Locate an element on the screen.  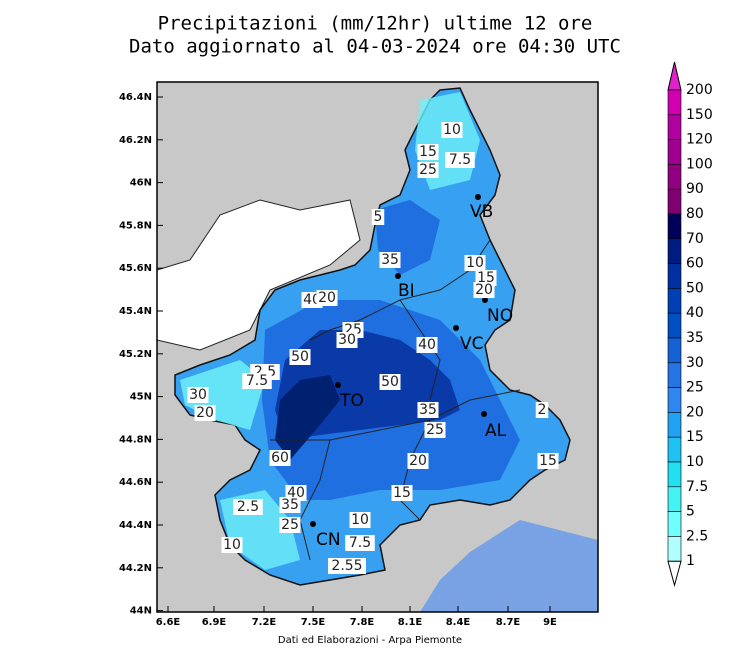
city-label: BI is located at coordinates (406, 291).